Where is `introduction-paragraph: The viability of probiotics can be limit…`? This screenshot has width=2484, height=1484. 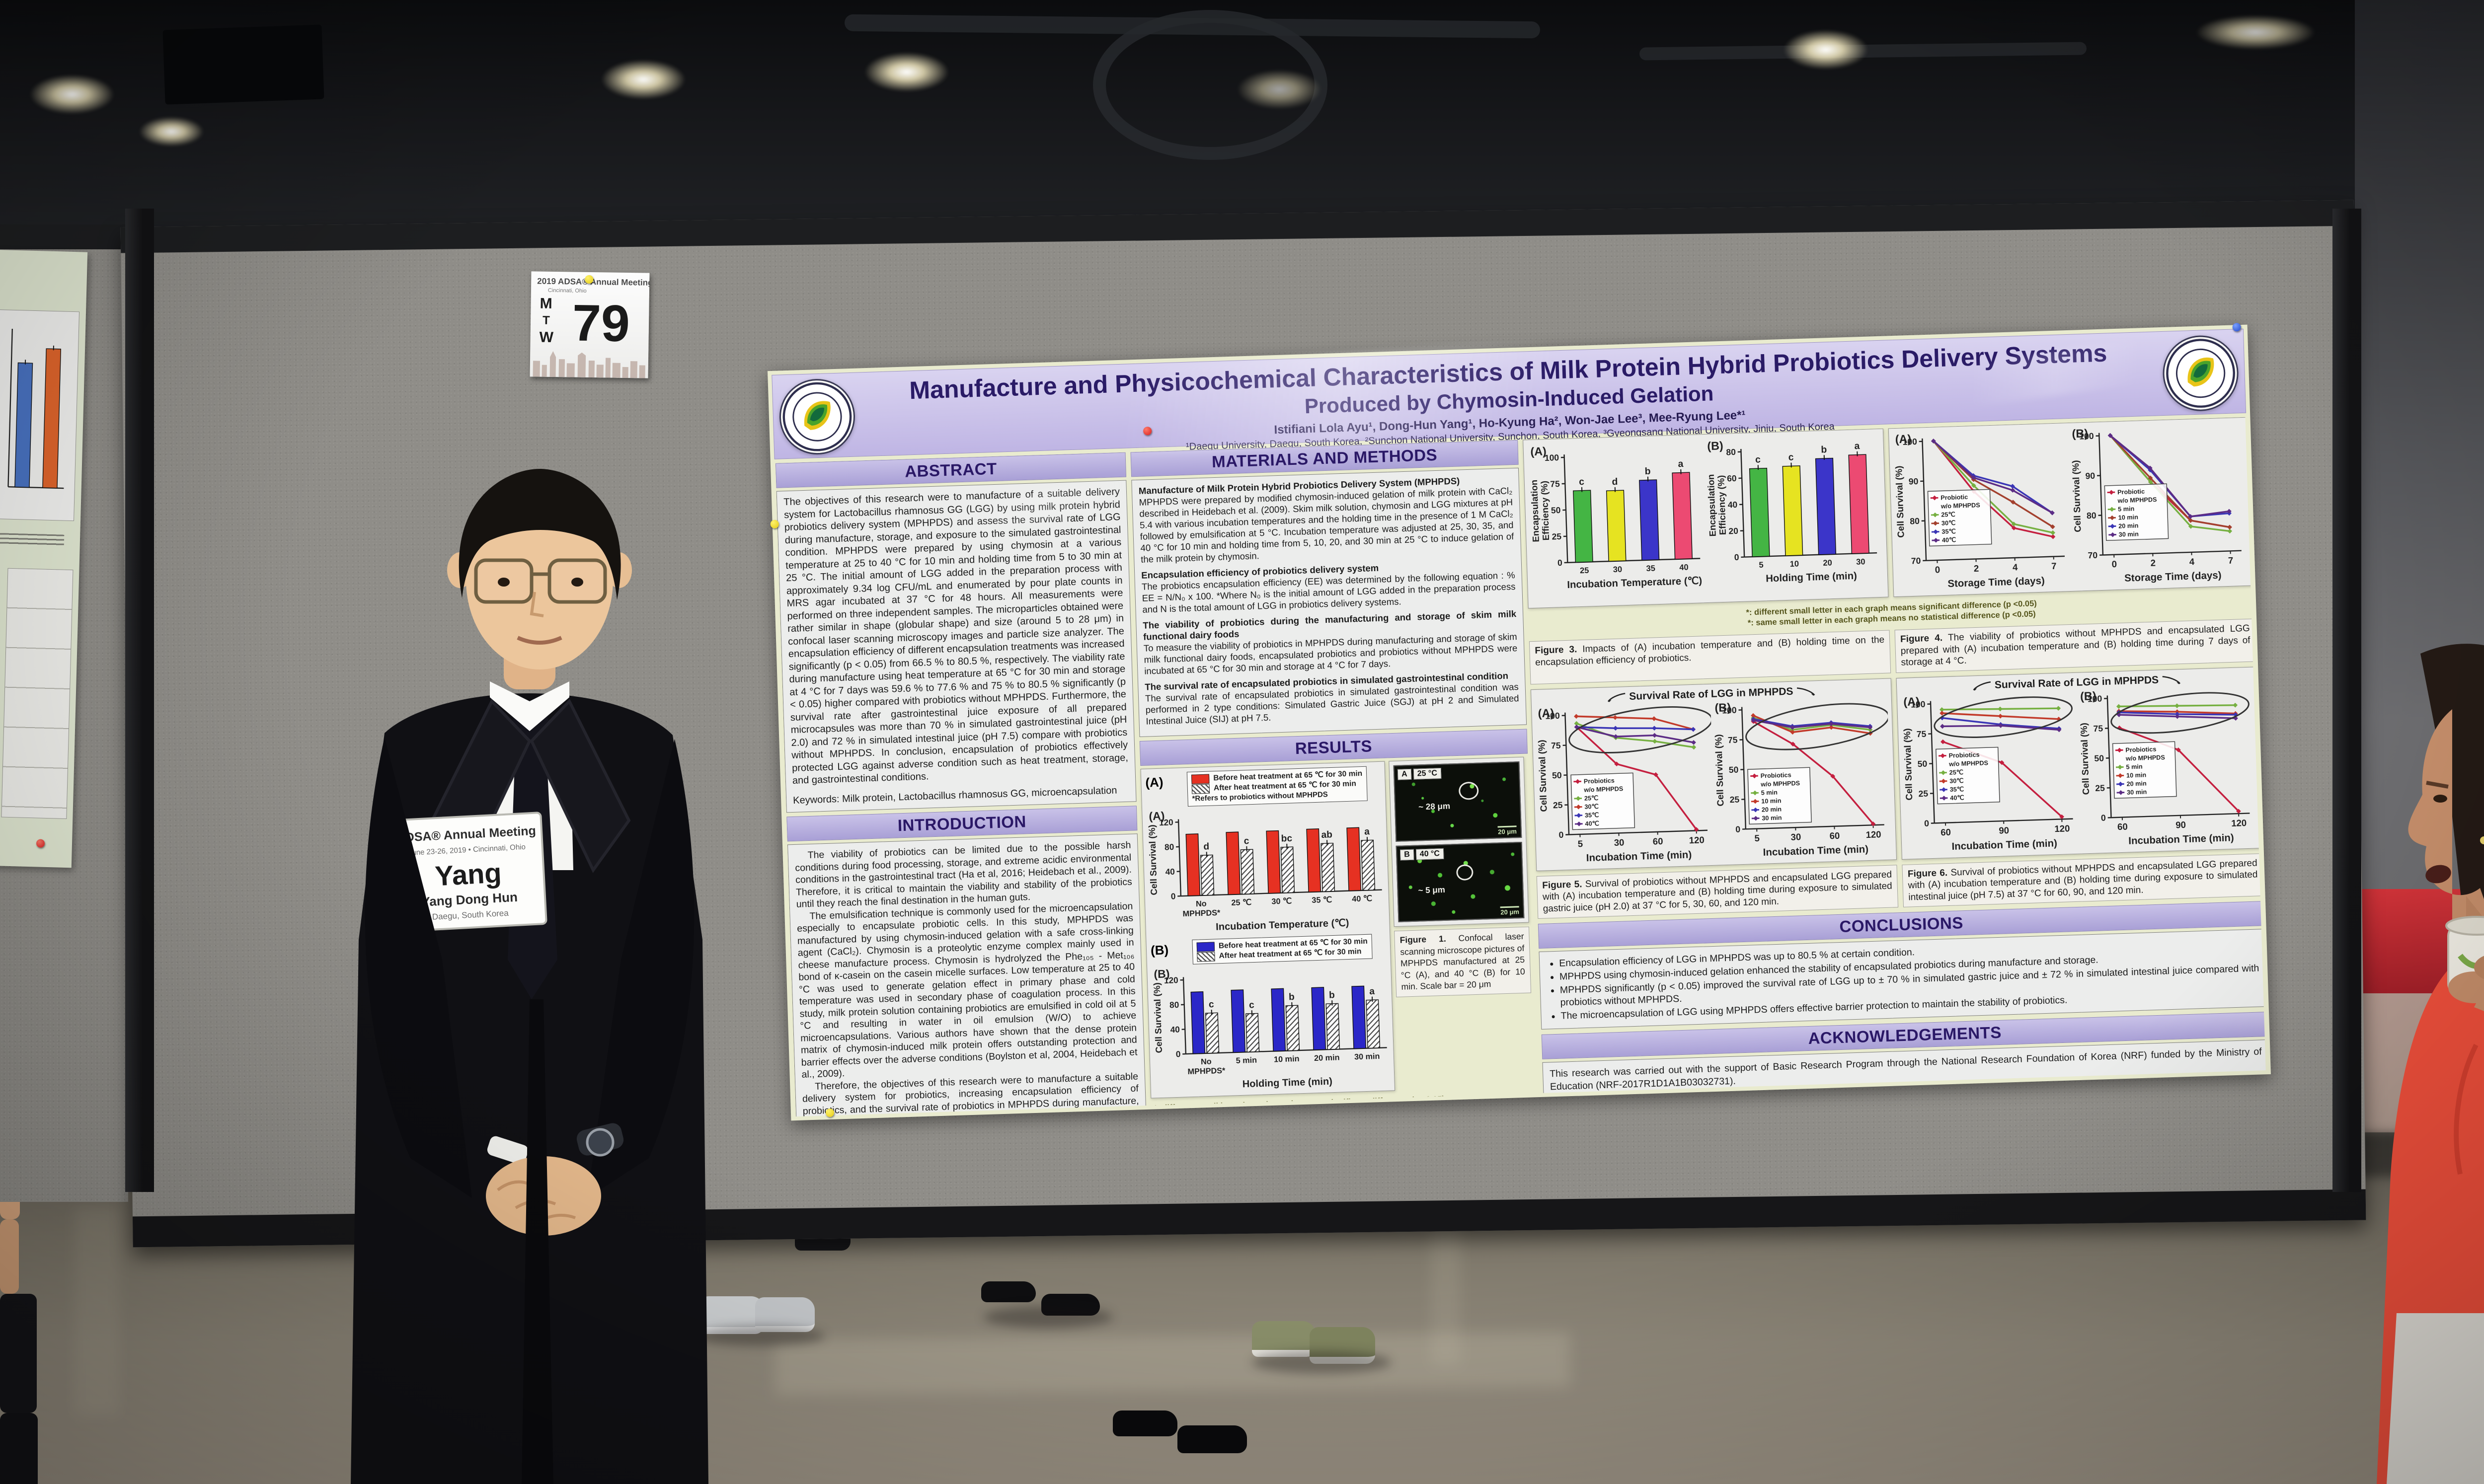 introduction-paragraph: The viability of probiotics can be limit… is located at coordinates (964, 874).